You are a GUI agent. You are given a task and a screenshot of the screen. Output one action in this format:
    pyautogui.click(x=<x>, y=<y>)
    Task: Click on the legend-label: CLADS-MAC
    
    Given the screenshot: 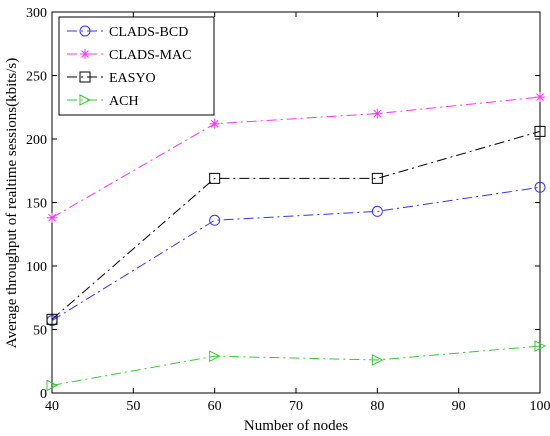 What is the action you would take?
    pyautogui.click(x=150, y=55)
    